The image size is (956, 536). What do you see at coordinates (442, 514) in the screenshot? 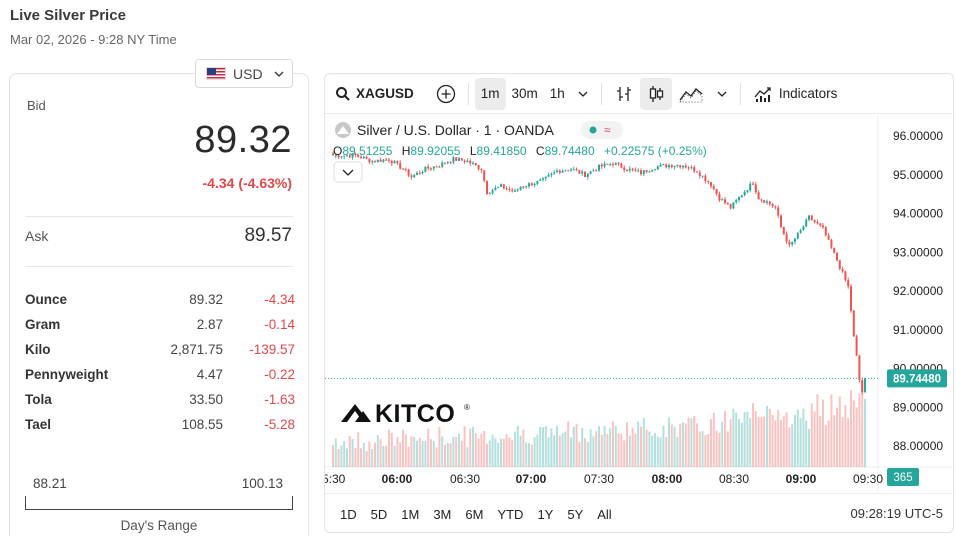
I see `range-3m: 3M` at bounding box center [442, 514].